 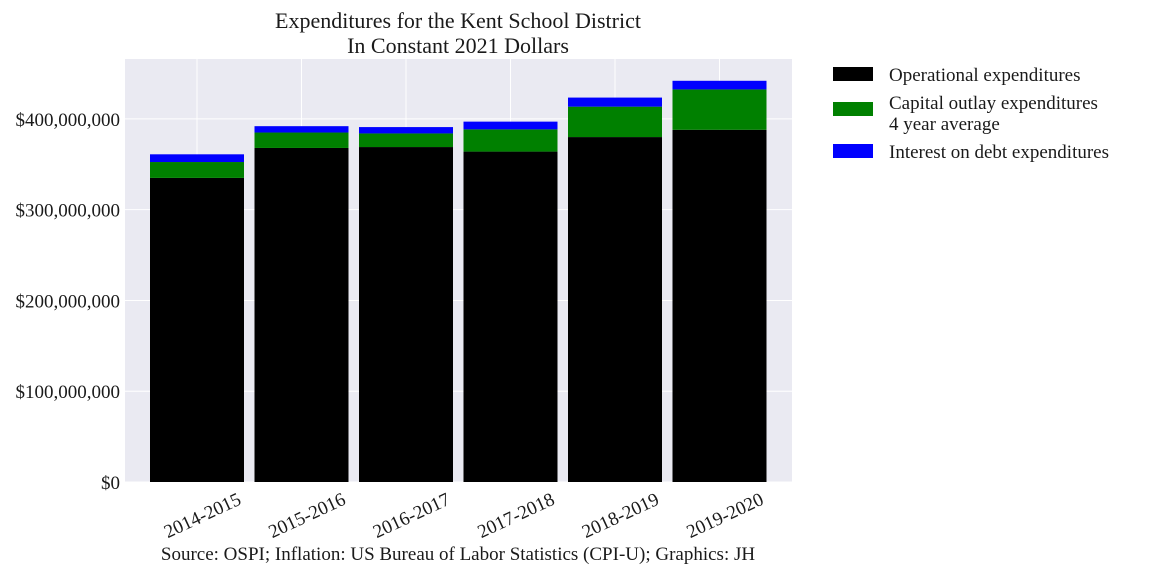 What do you see at coordinates (68, 392) in the screenshot?
I see `y-tick-label: $100,000,000` at bounding box center [68, 392].